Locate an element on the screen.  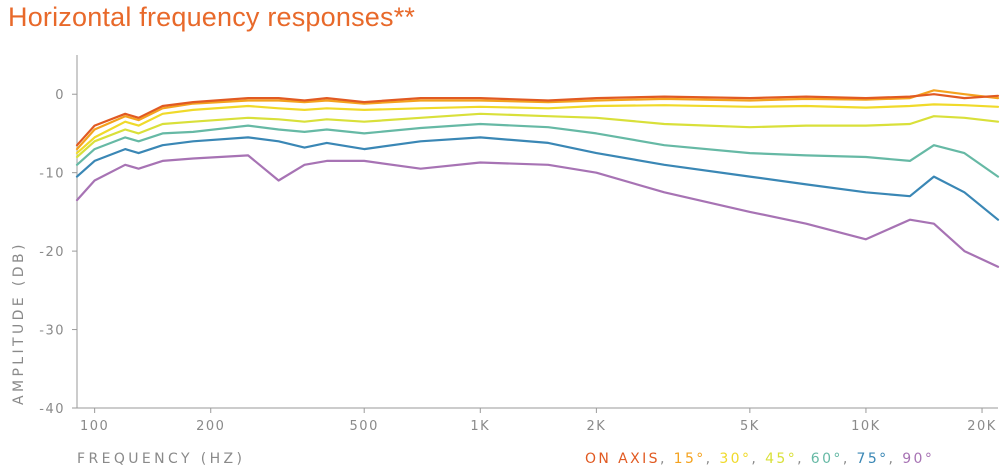
legend-entry-4: 60° is located at coordinates (826, 459).